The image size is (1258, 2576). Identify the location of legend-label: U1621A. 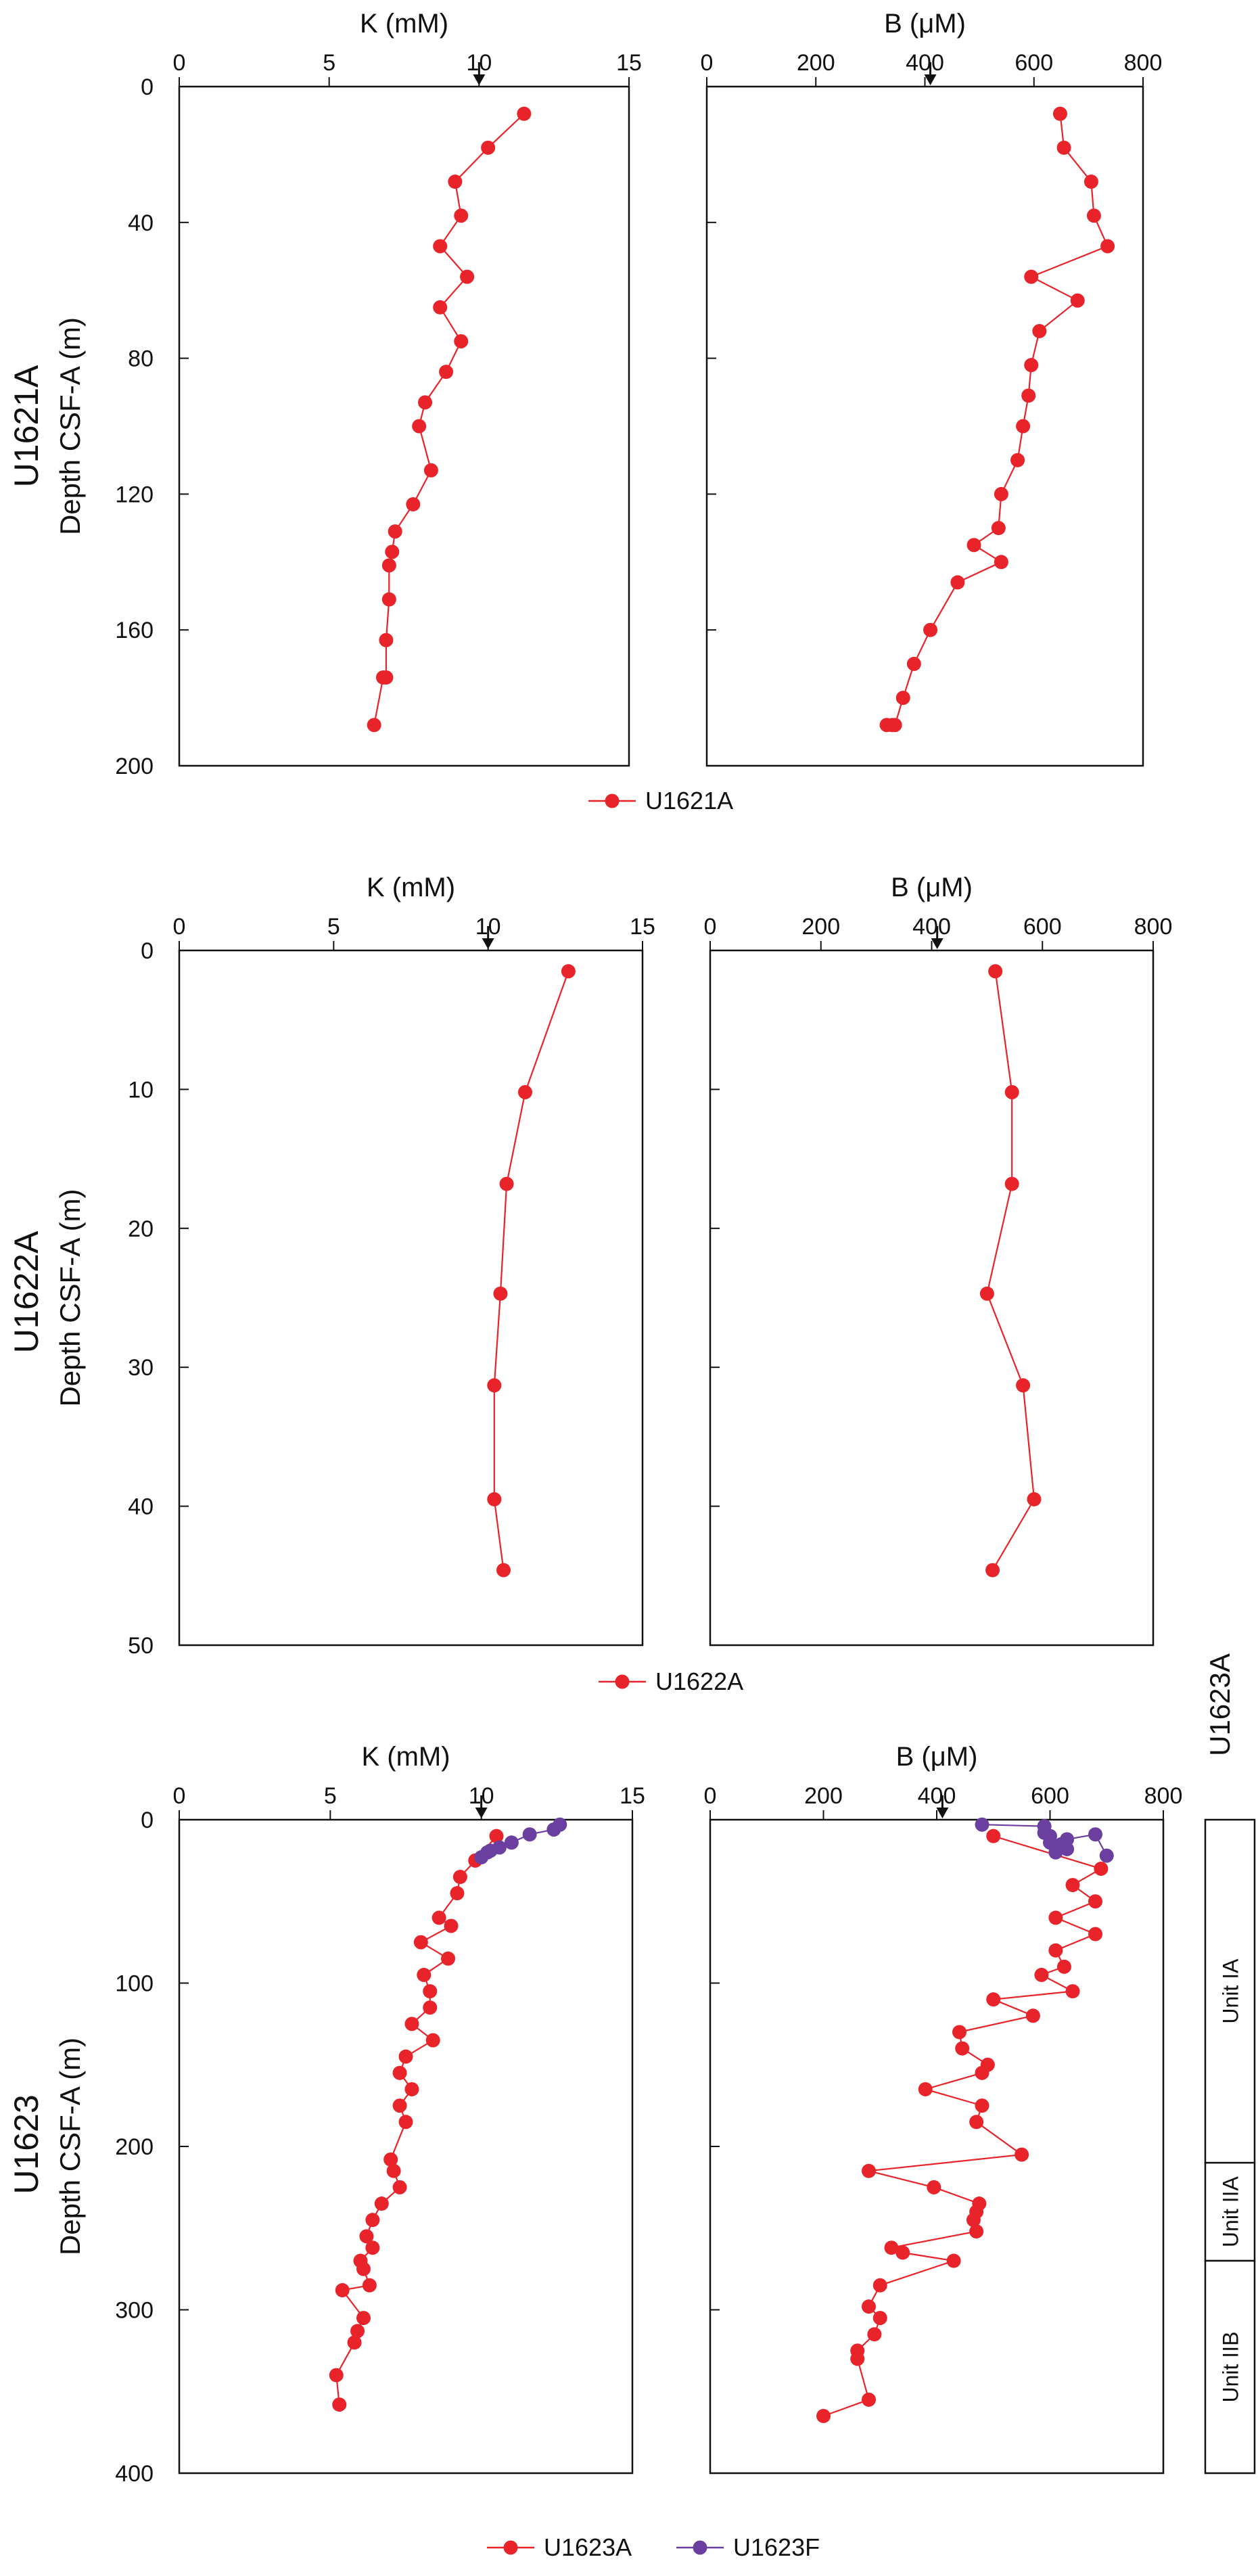
(689, 800).